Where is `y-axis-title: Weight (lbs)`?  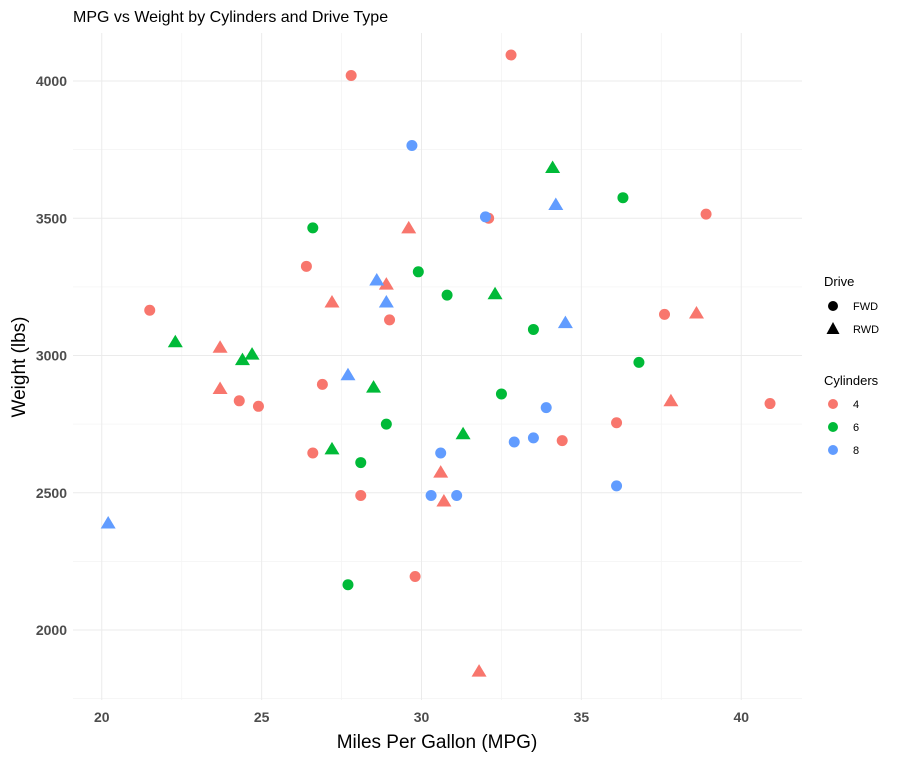
y-axis-title: Weight (lbs) is located at coordinates (19, 366).